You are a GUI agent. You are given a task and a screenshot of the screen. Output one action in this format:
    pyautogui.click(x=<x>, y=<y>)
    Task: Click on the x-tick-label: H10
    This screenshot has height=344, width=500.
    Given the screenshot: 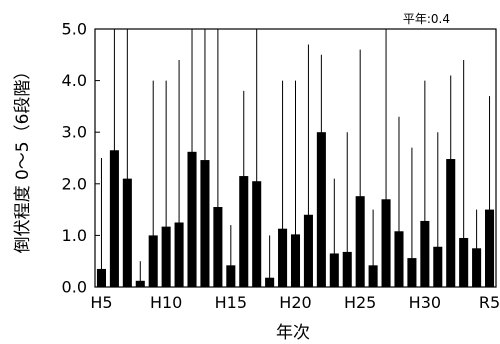 What is the action you would take?
    pyautogui.click(x=166, y=302)
    